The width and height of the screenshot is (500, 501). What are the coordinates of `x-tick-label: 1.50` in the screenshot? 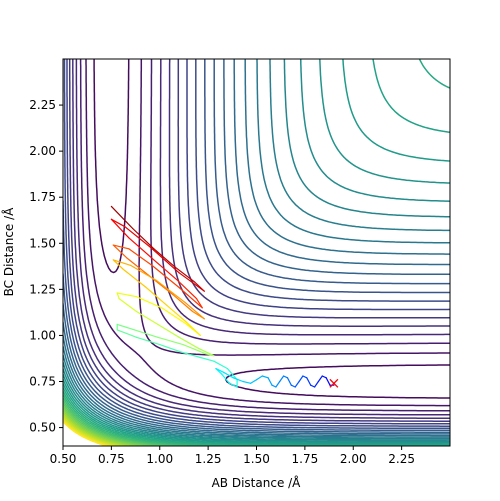 It's located at (256, 459).